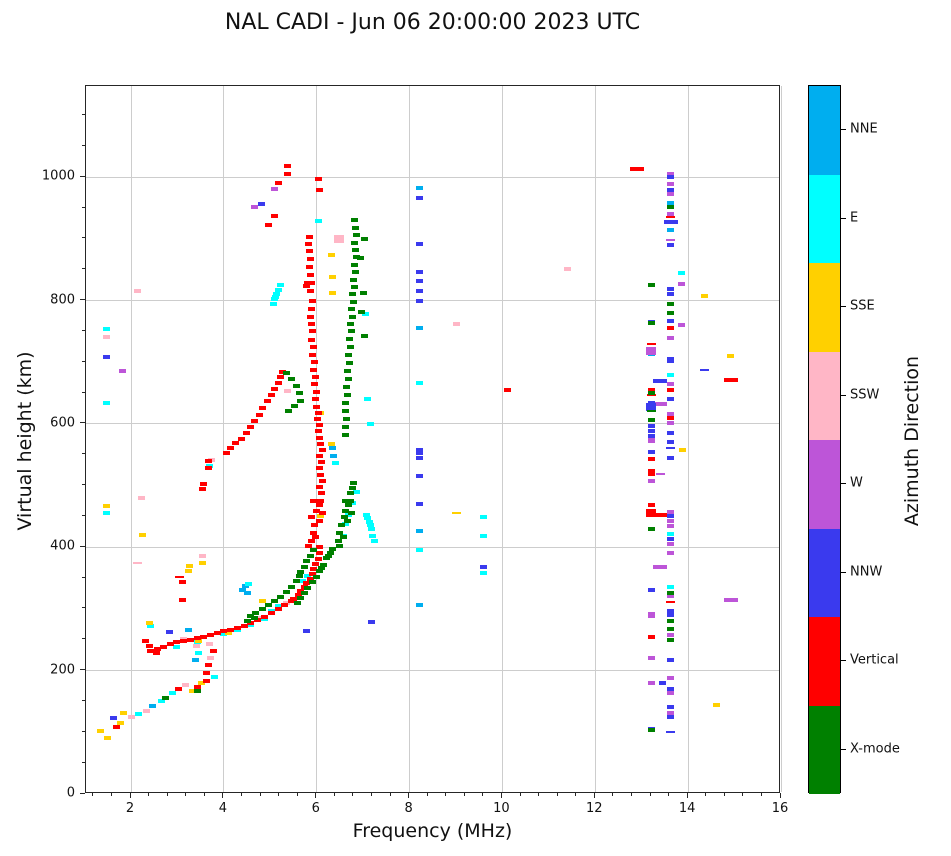 The height and width of the screenshot is (856, 951). I want to click on colorbar-segment-nnw, so click(824, 572).